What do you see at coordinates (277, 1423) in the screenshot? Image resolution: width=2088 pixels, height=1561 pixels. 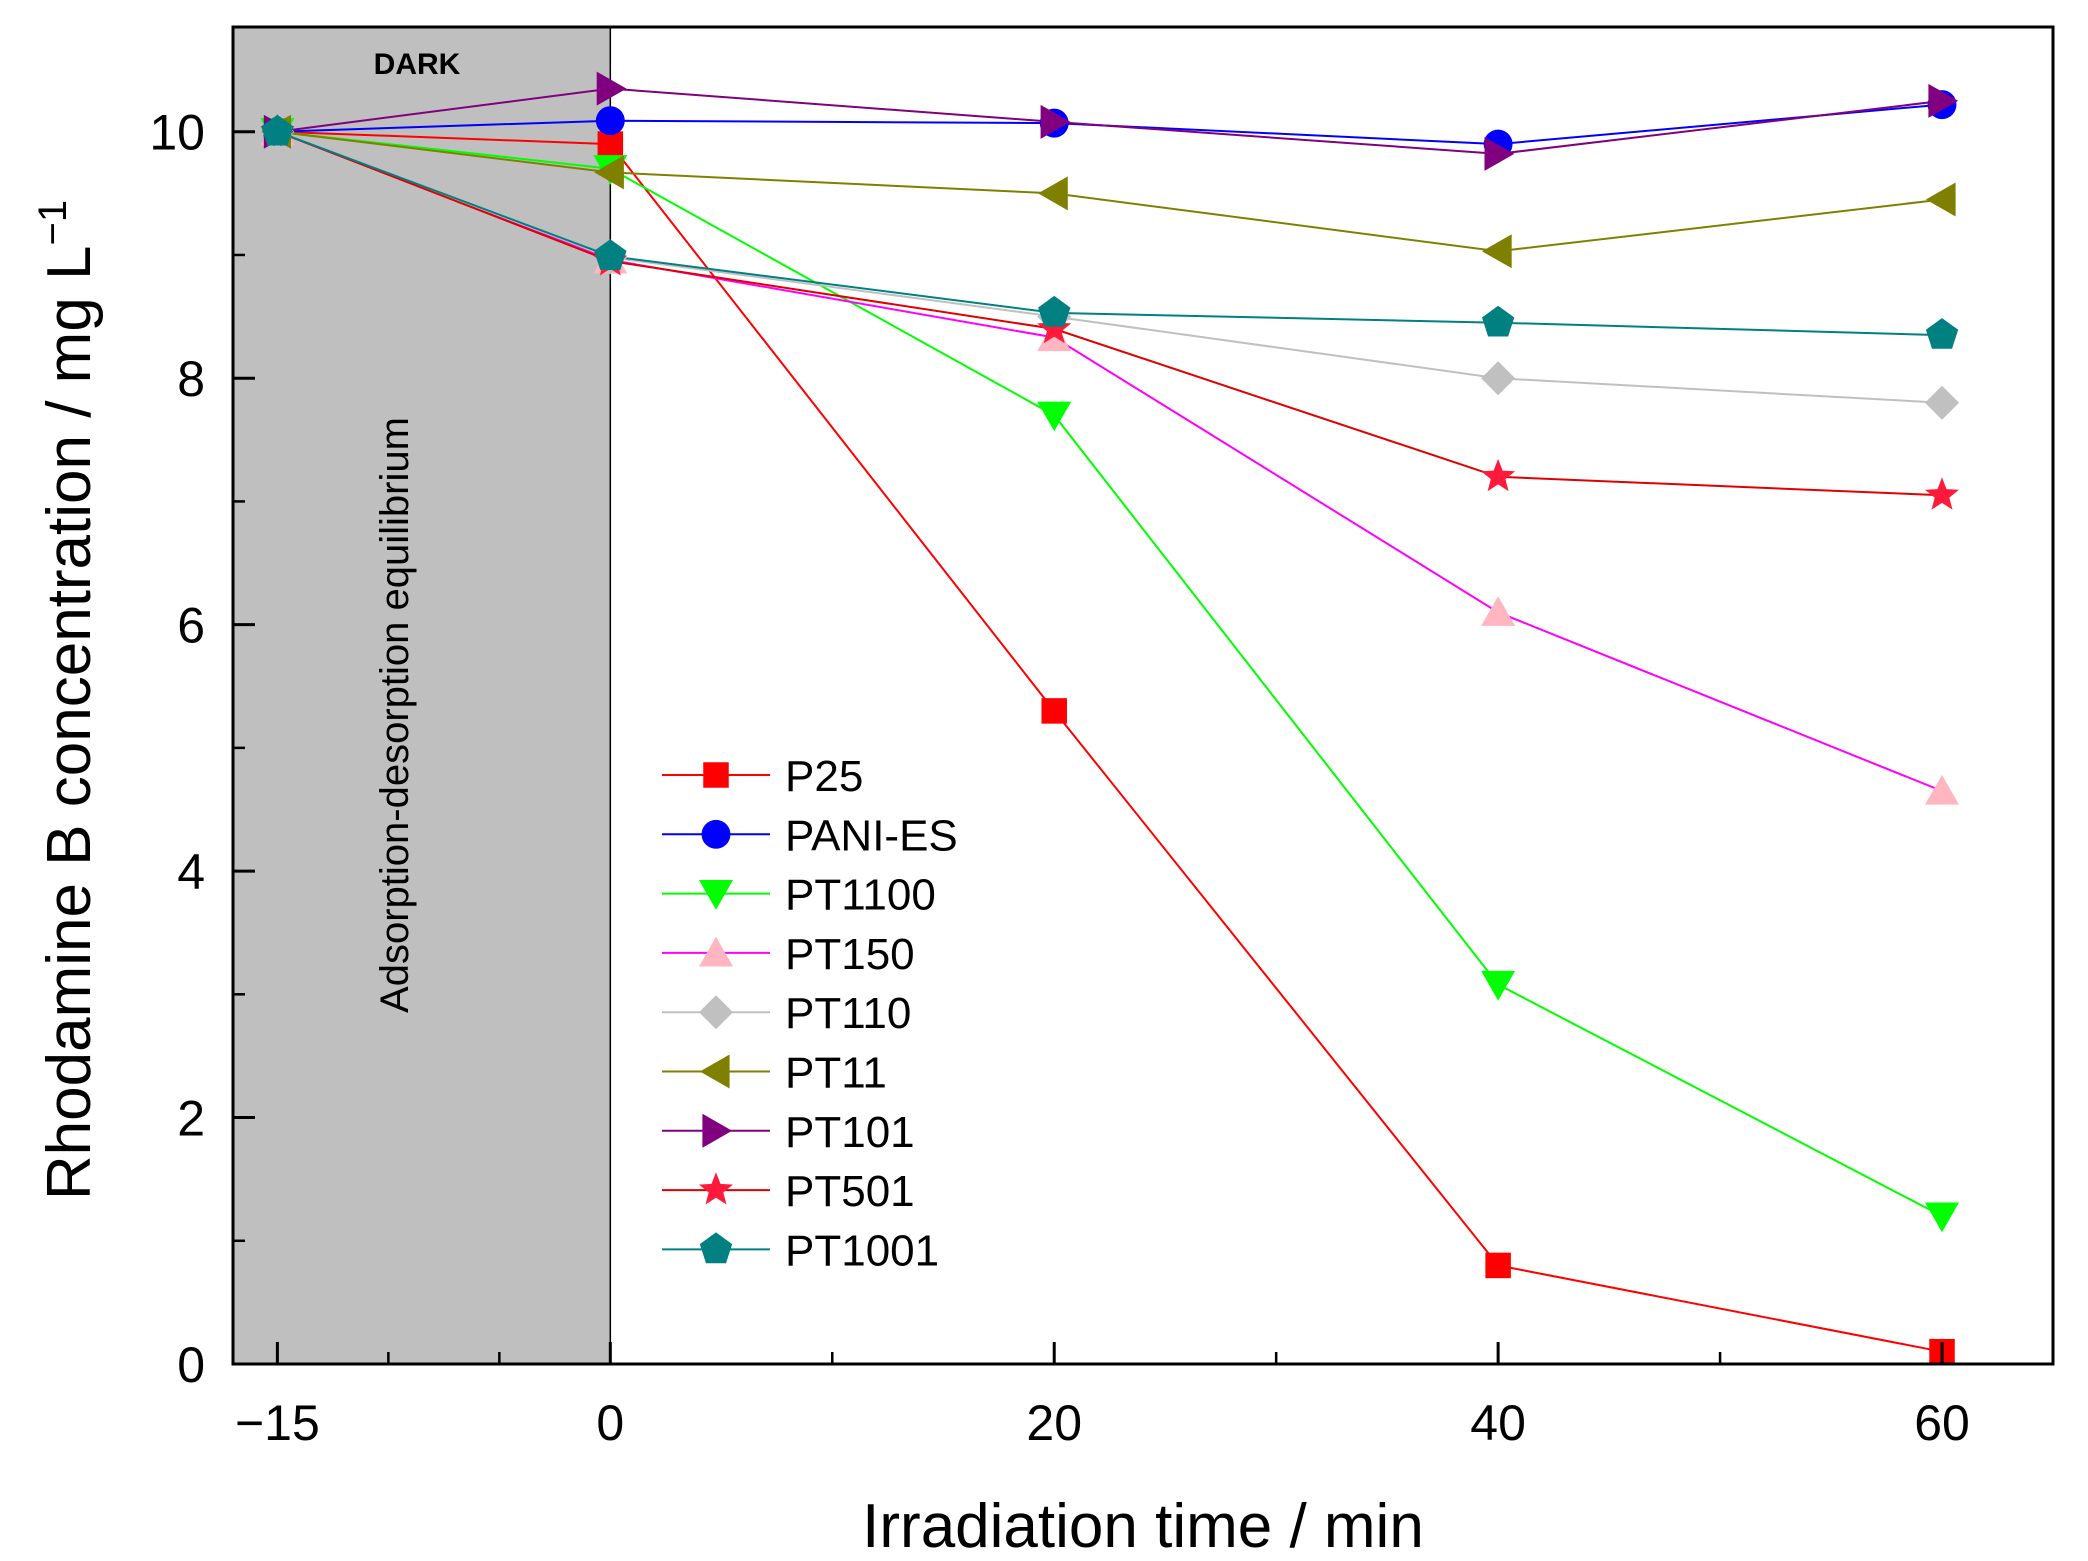 I see `x-tick-label: −15` at bounding box center [277, 1423].